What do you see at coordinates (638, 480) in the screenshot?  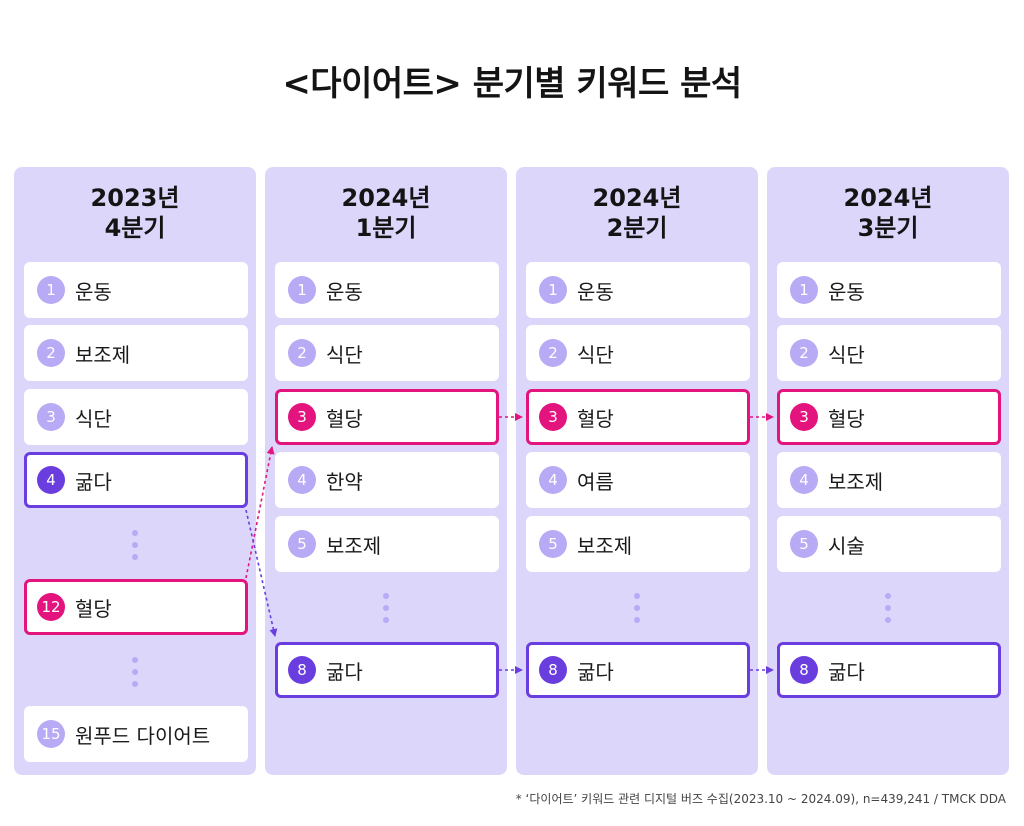 I see `keyword-card: 4 여름` at bounding box center [638, 480].